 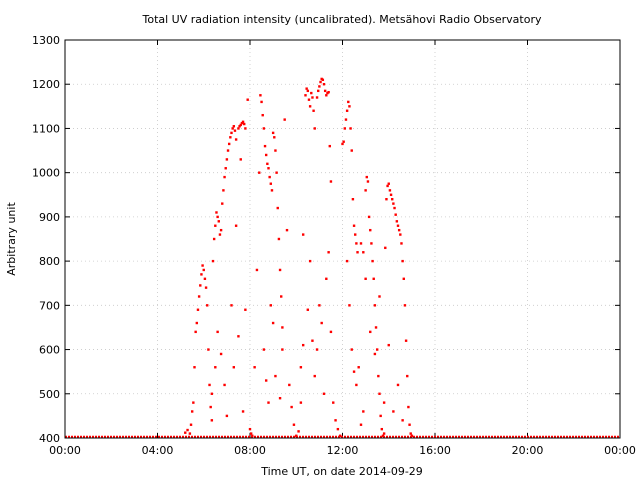 What do you see at coordinates (49, 350) in the screenshot?
I see `y-tick-label: 600` at bounding box center [49, 350].